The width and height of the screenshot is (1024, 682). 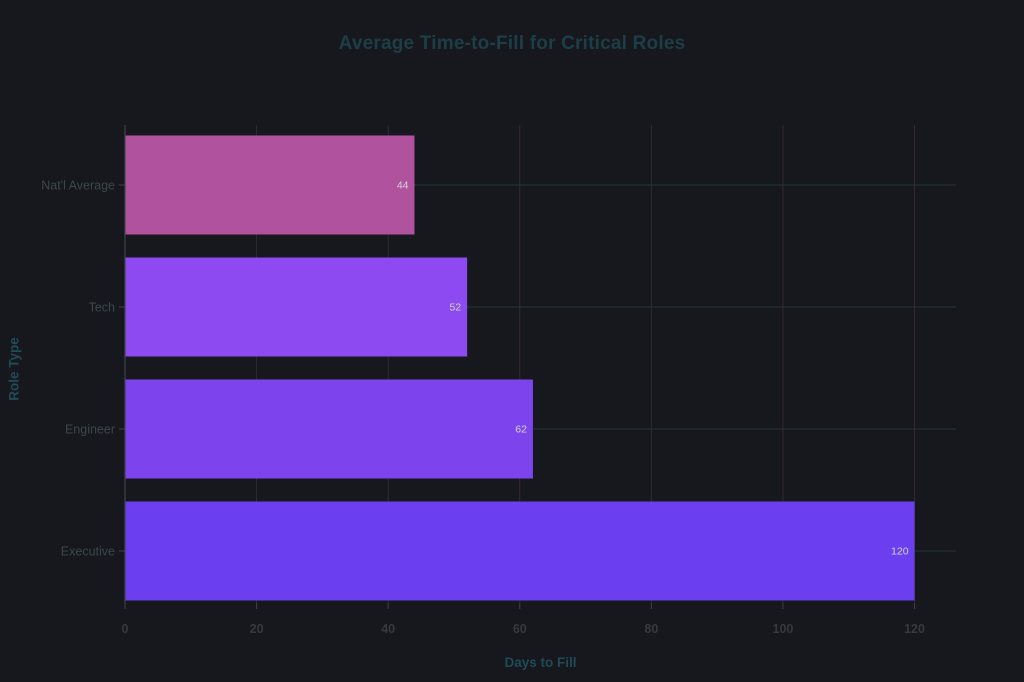 What do you see at coordinates (512, 43) in the screenshot?
I see `chart-title: Average Time-to-Fill for Critical Roles` at bounding box center [512, 43].